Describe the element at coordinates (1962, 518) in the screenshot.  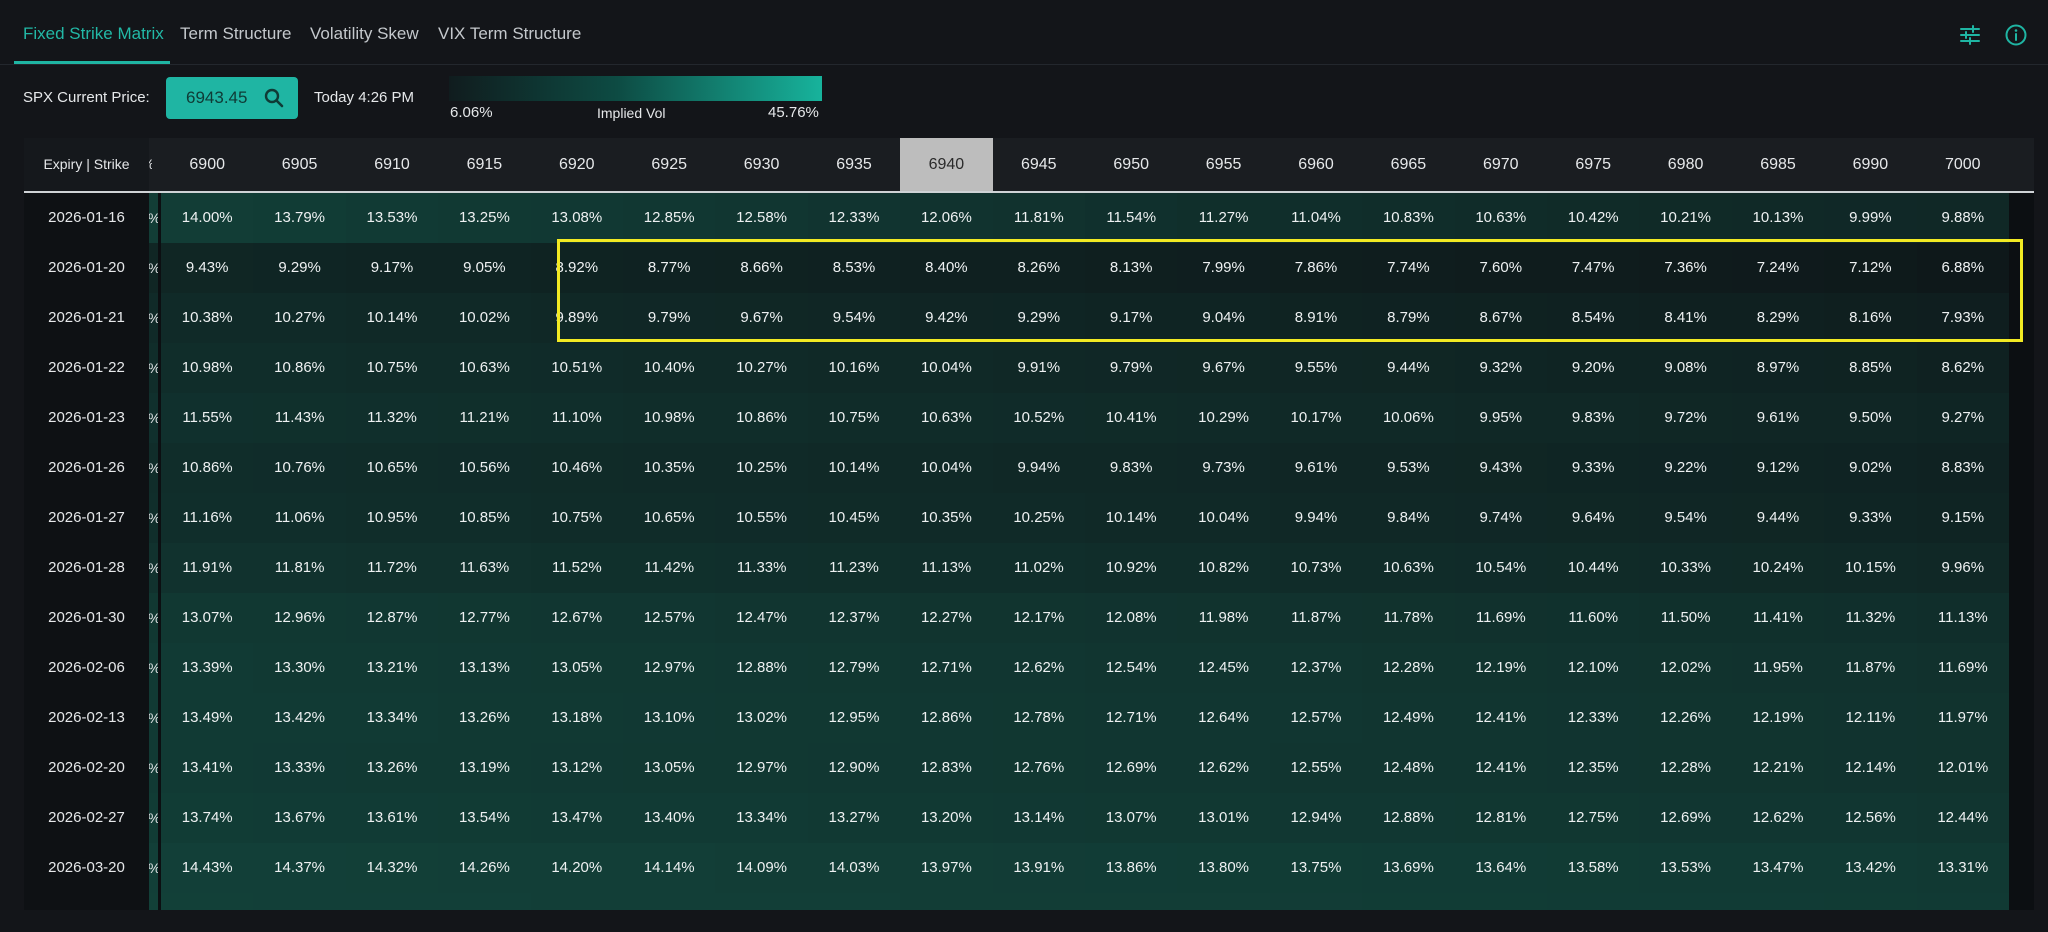
I see `iv-cell: 9.15%` at that location.